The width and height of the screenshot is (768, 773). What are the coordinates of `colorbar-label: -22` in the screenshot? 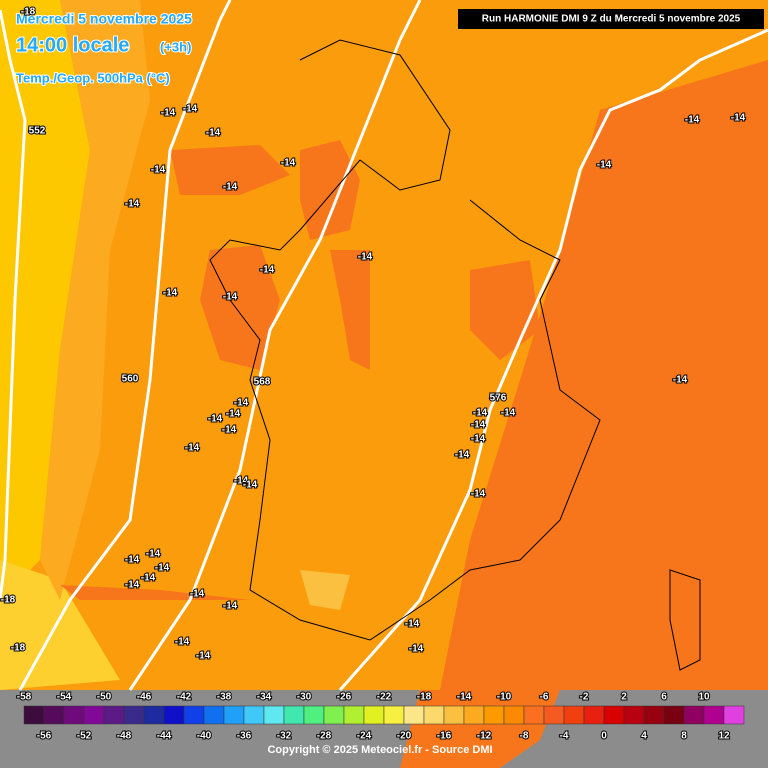 It's located at (384, 697).